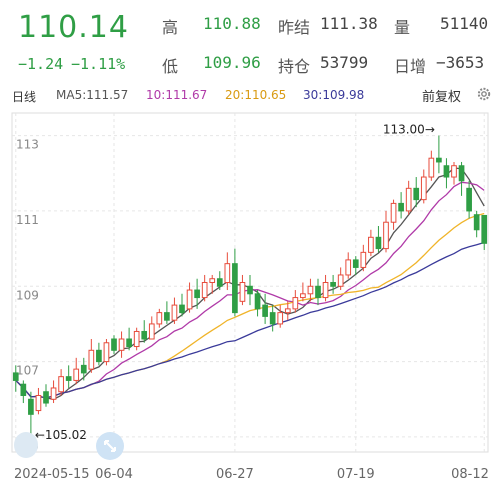 The width and height of the screenshot is (500, 493). I want to click on last-price: 110.14, so click(73, 27).